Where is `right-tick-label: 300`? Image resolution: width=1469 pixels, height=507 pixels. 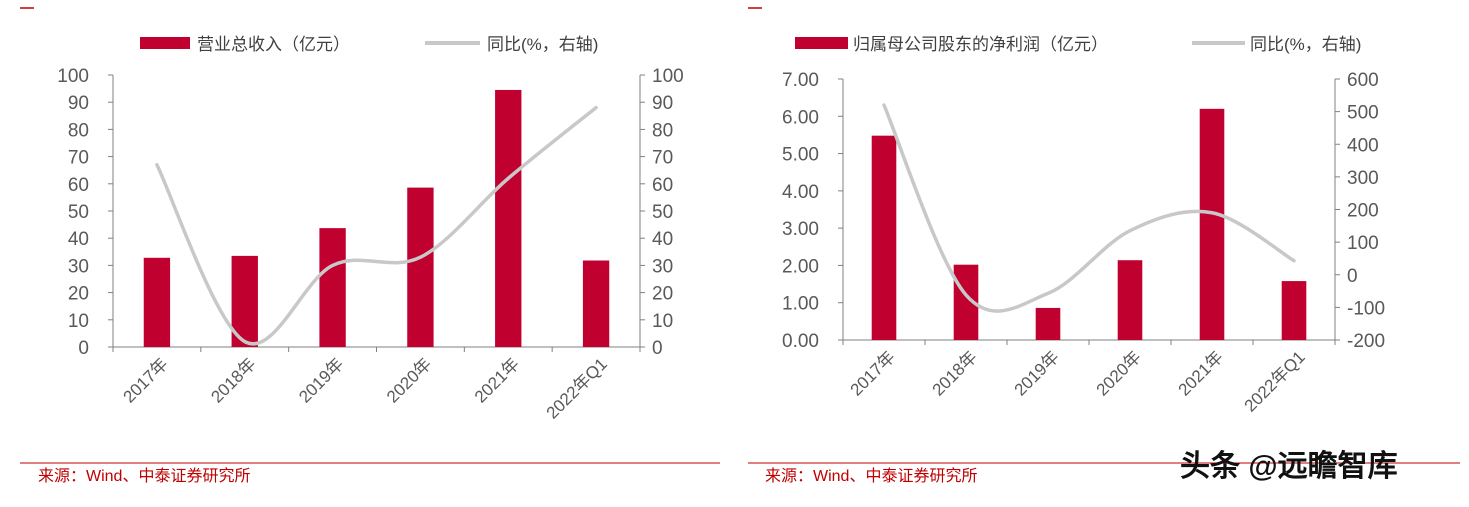
right-tick-label: 300 is located at coordinates (1363, 178).